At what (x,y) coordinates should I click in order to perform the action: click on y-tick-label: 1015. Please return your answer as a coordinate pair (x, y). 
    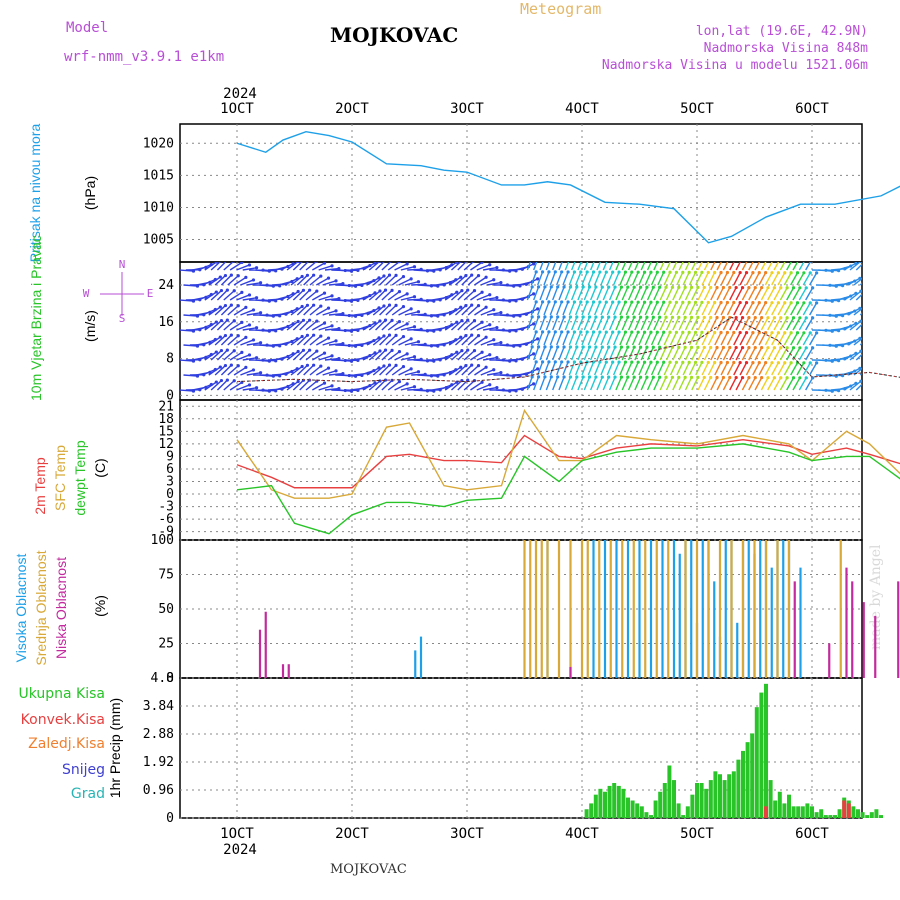
    Looking at the image, I should click on (158, 175).